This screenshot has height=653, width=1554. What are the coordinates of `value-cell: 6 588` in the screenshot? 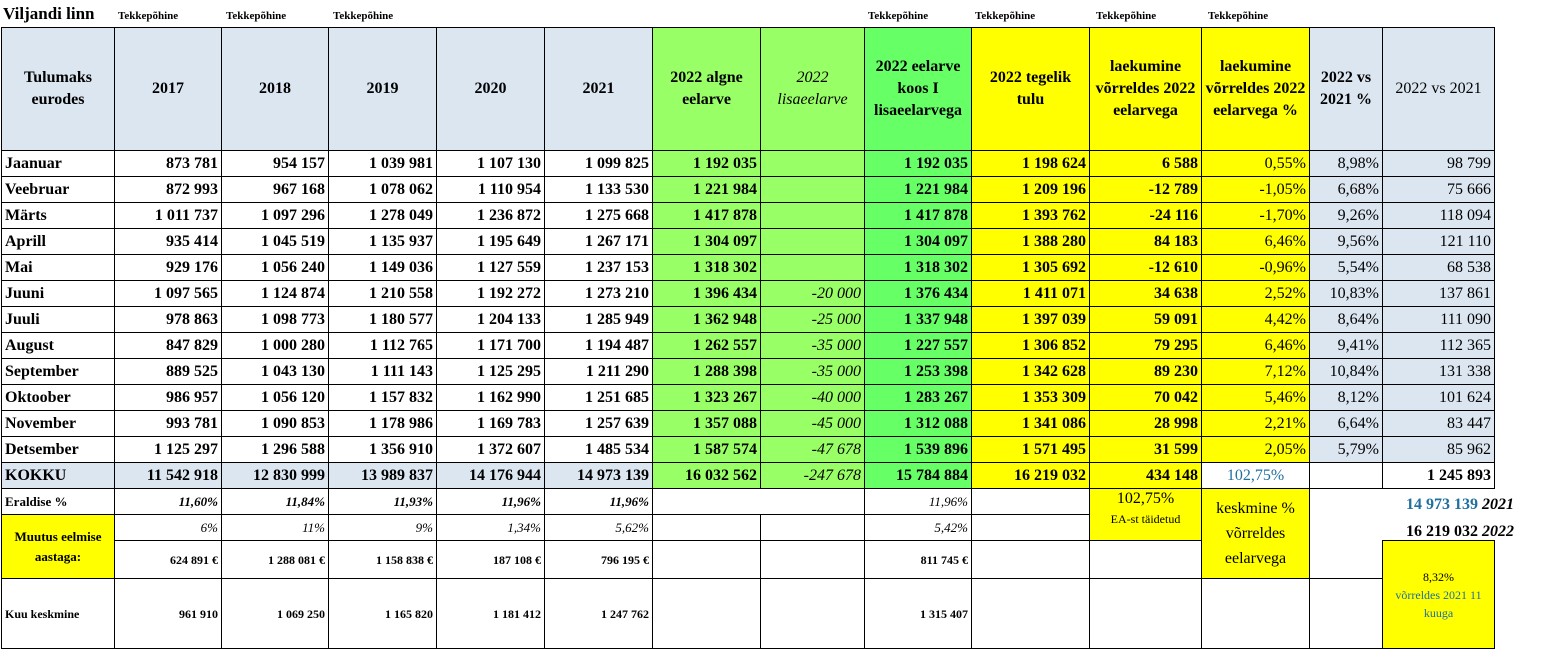 It's located at (1145, 163).